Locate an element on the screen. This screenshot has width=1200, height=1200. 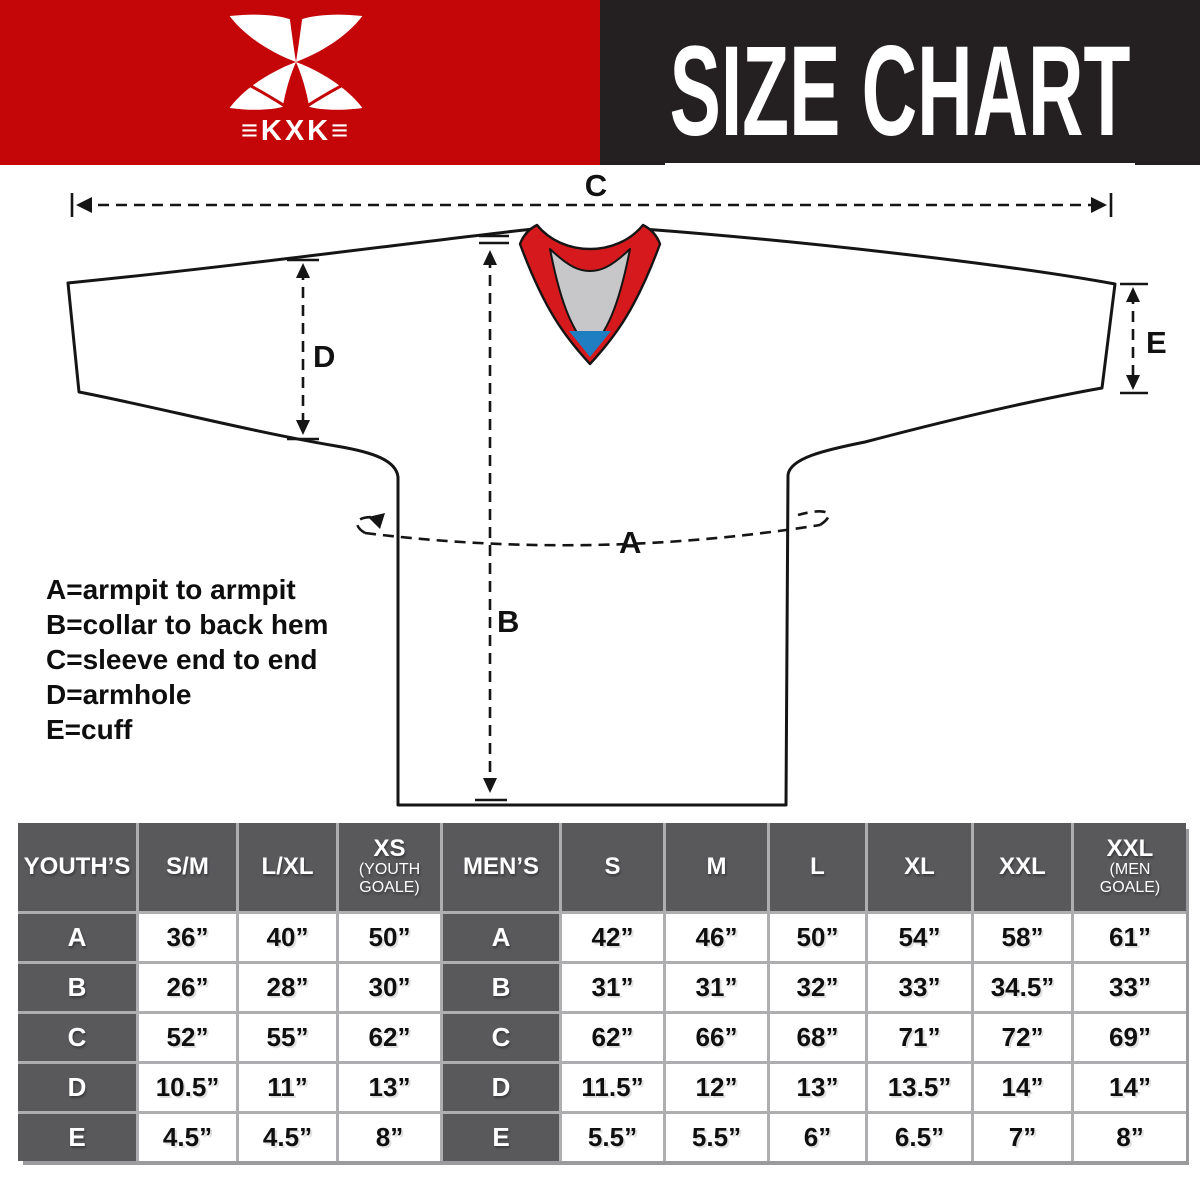
column-header-xl: XL is located at coordinates (919, 867).